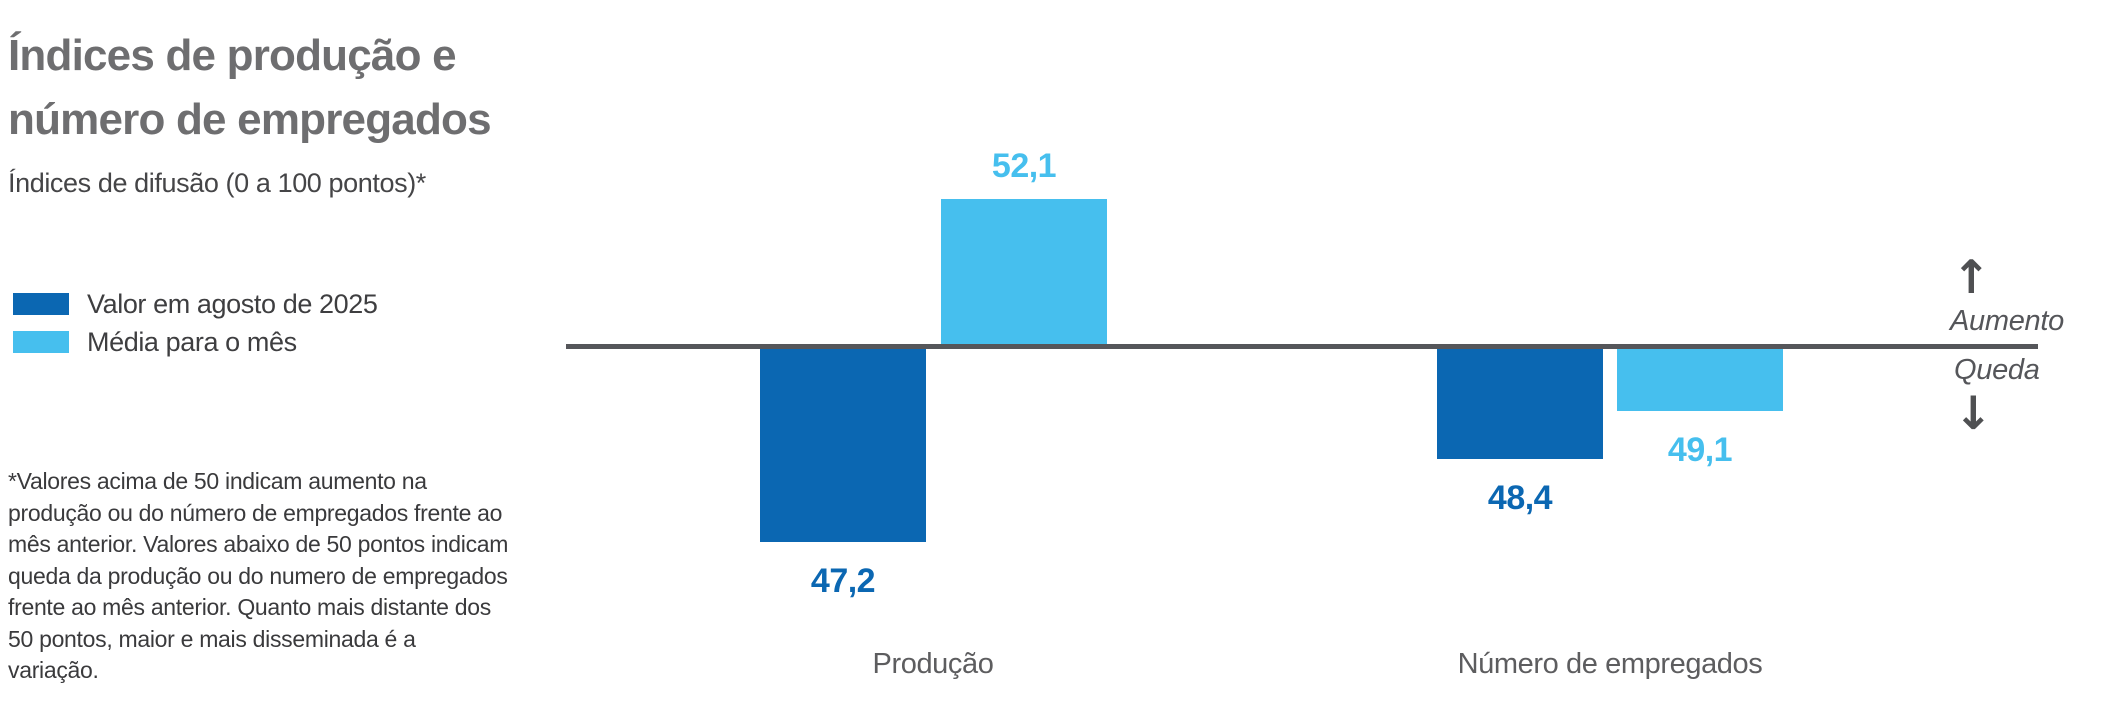 Image resolution: width=2126 pixels, height=724 pixels. I want to click on category-label-empregados: Número de empregados, so click(1610, 664).